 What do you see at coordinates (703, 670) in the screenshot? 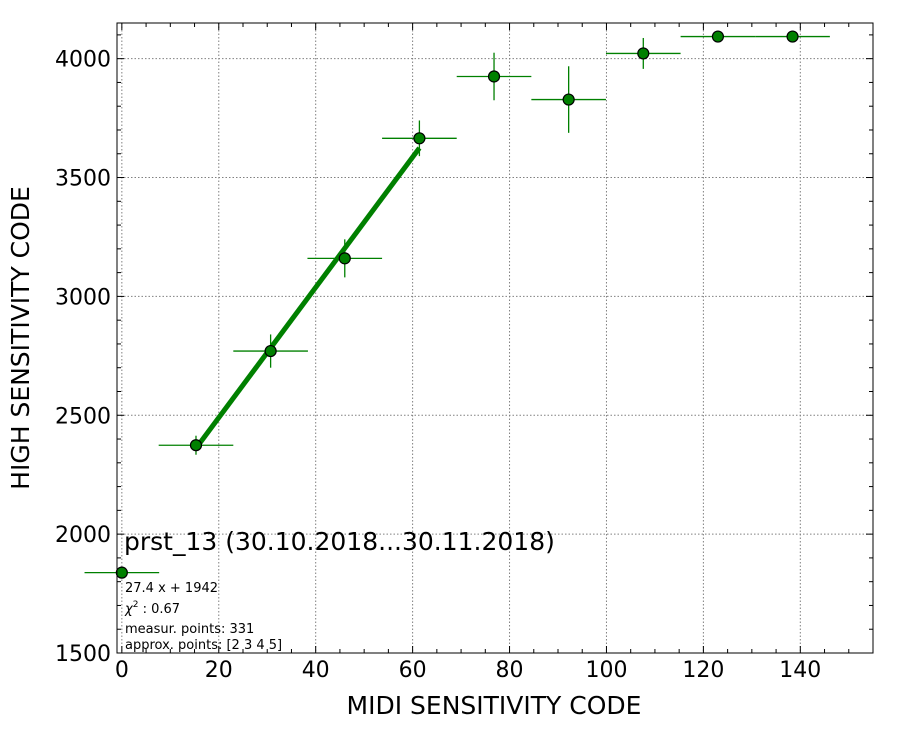
I see `x-tick-label: 120` at bounding box center [703, 670].